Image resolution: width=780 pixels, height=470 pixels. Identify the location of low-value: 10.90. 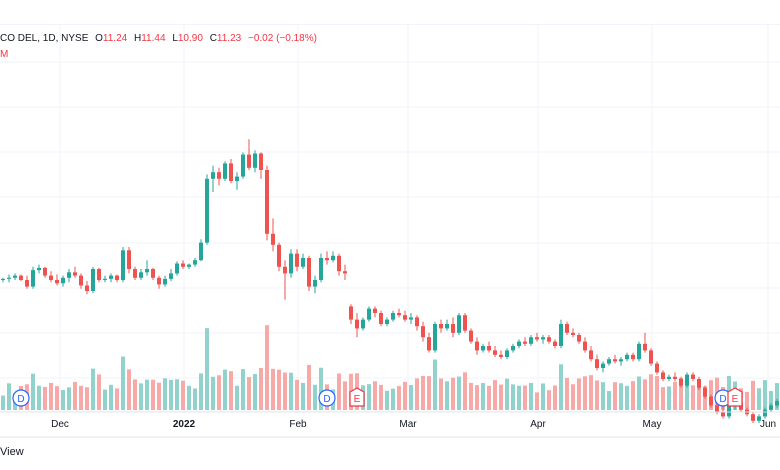
(190, 38).